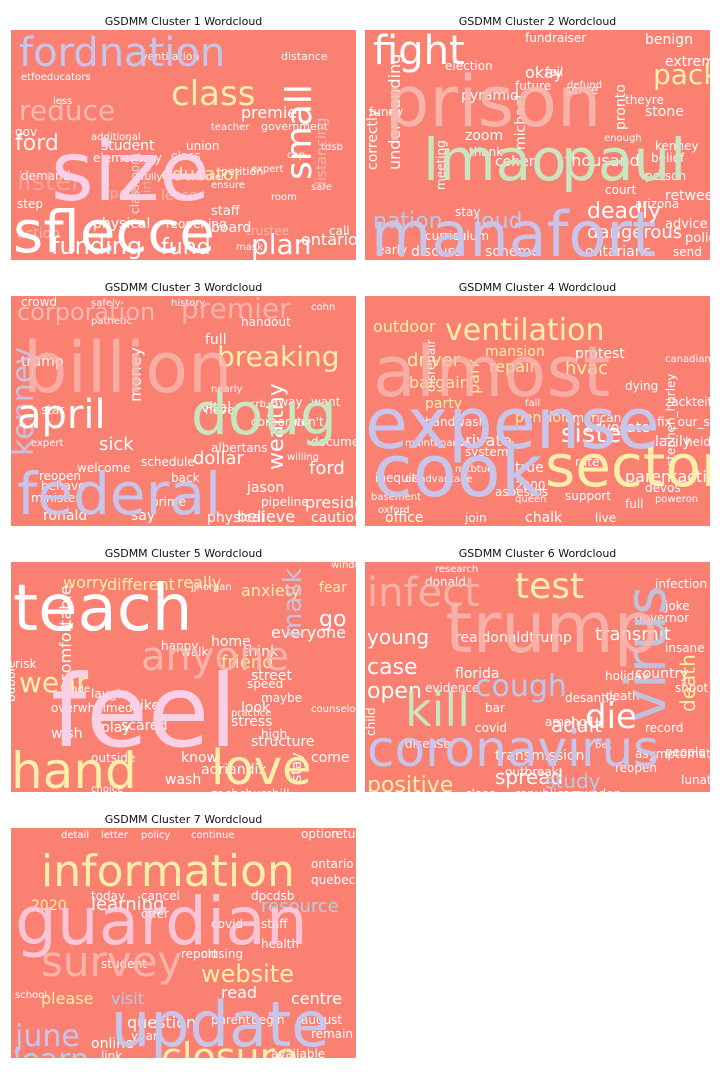  I want to click on wordcloud-word: funny, so click(386, 112).